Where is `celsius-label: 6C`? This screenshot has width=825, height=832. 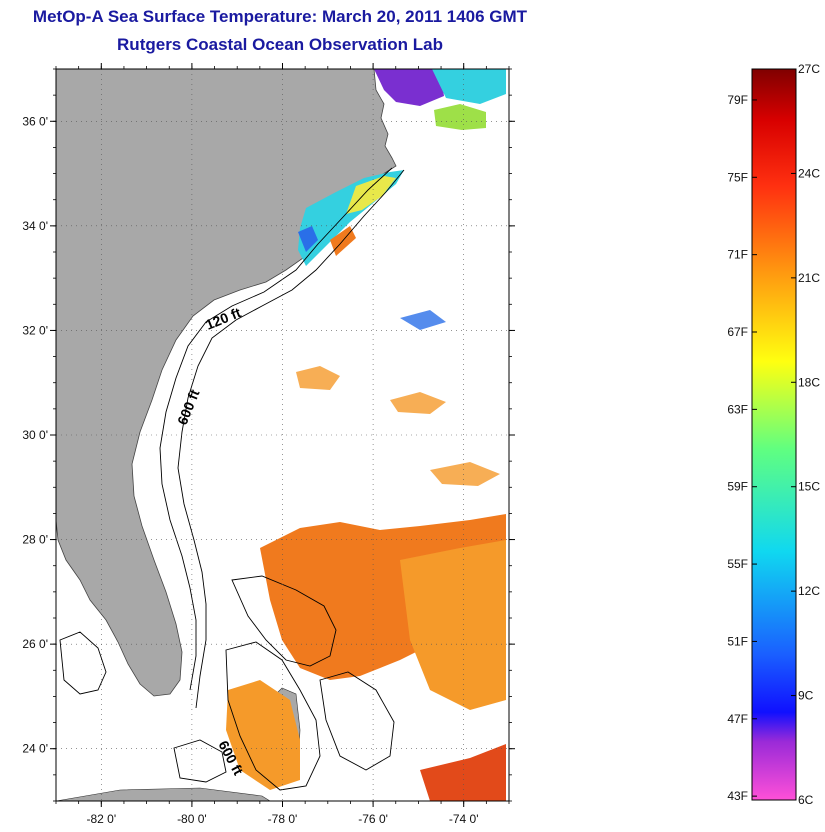 celsius-label: 6C is located at coordinates (806, 800).